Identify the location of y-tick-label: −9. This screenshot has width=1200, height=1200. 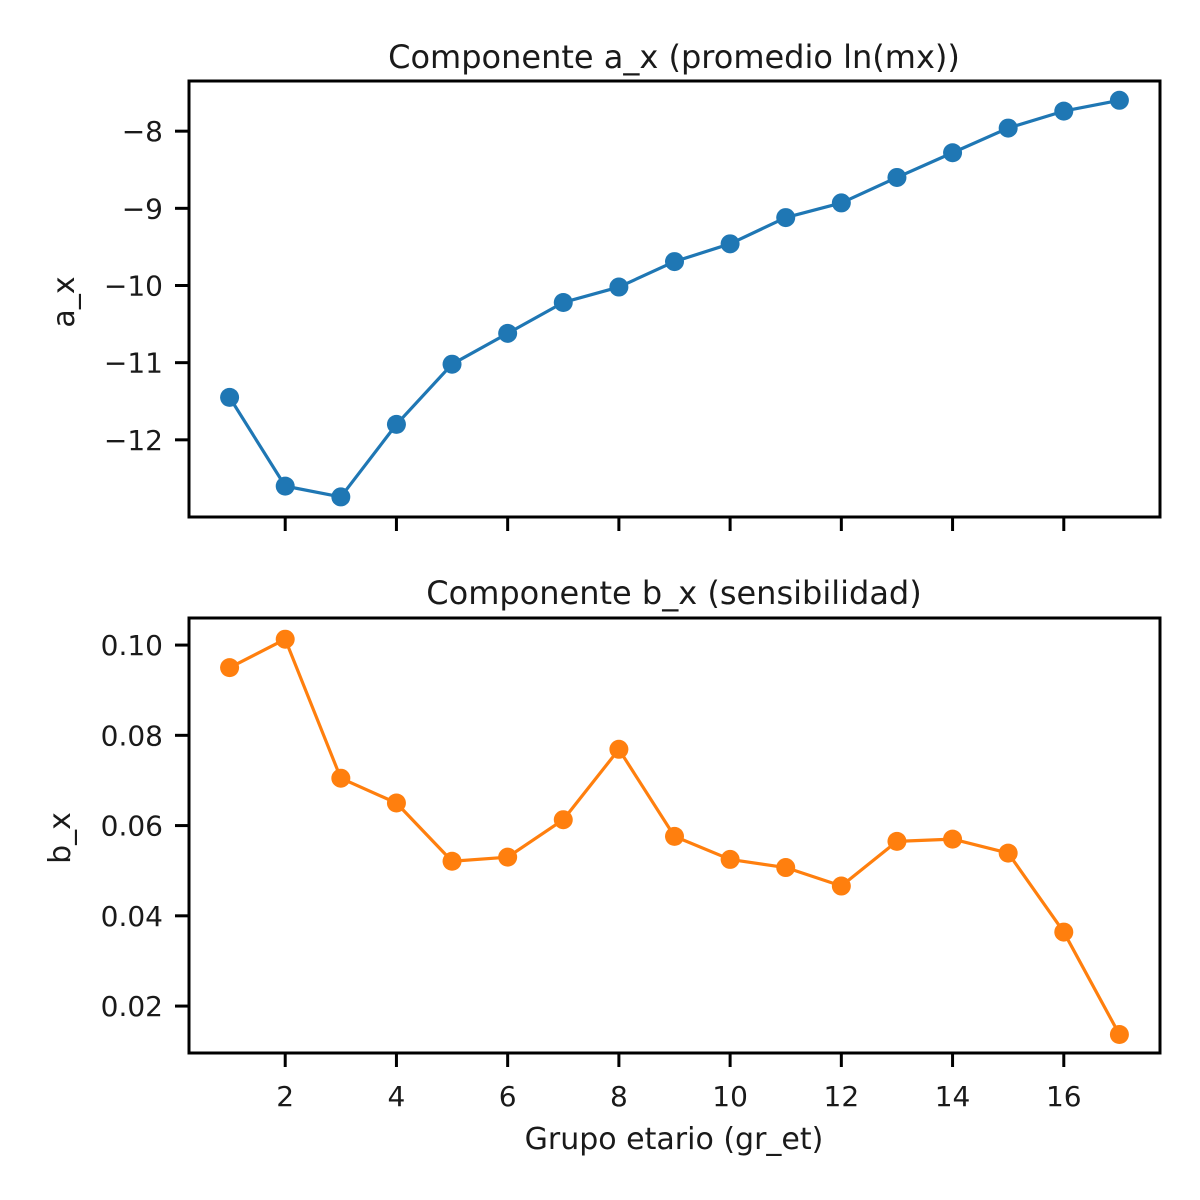
(142, 208).